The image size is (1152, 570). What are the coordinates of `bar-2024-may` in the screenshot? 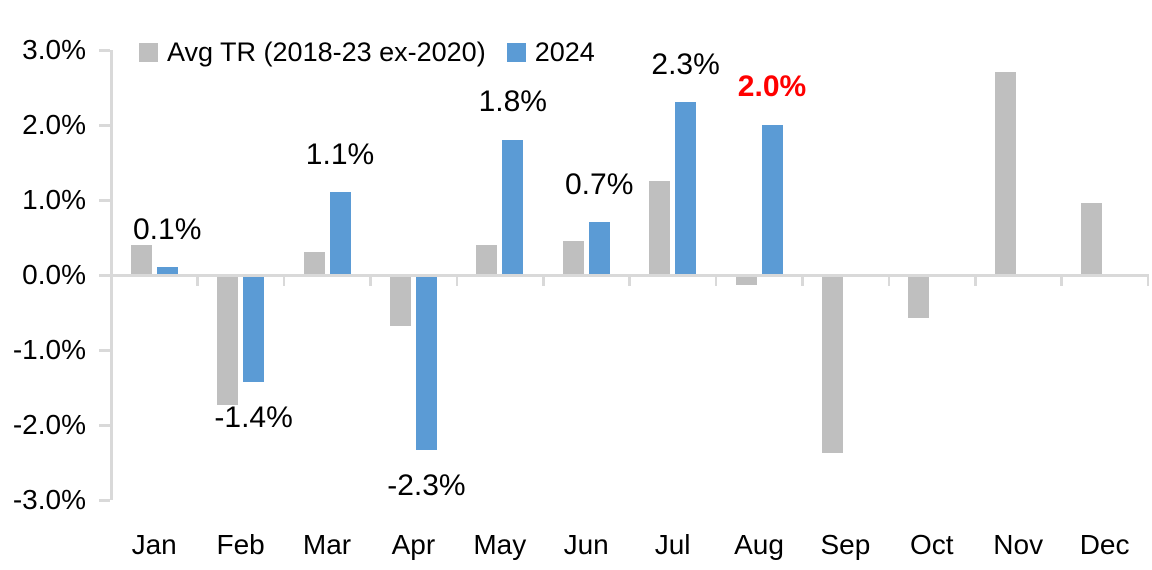 It's located at (513, 207).